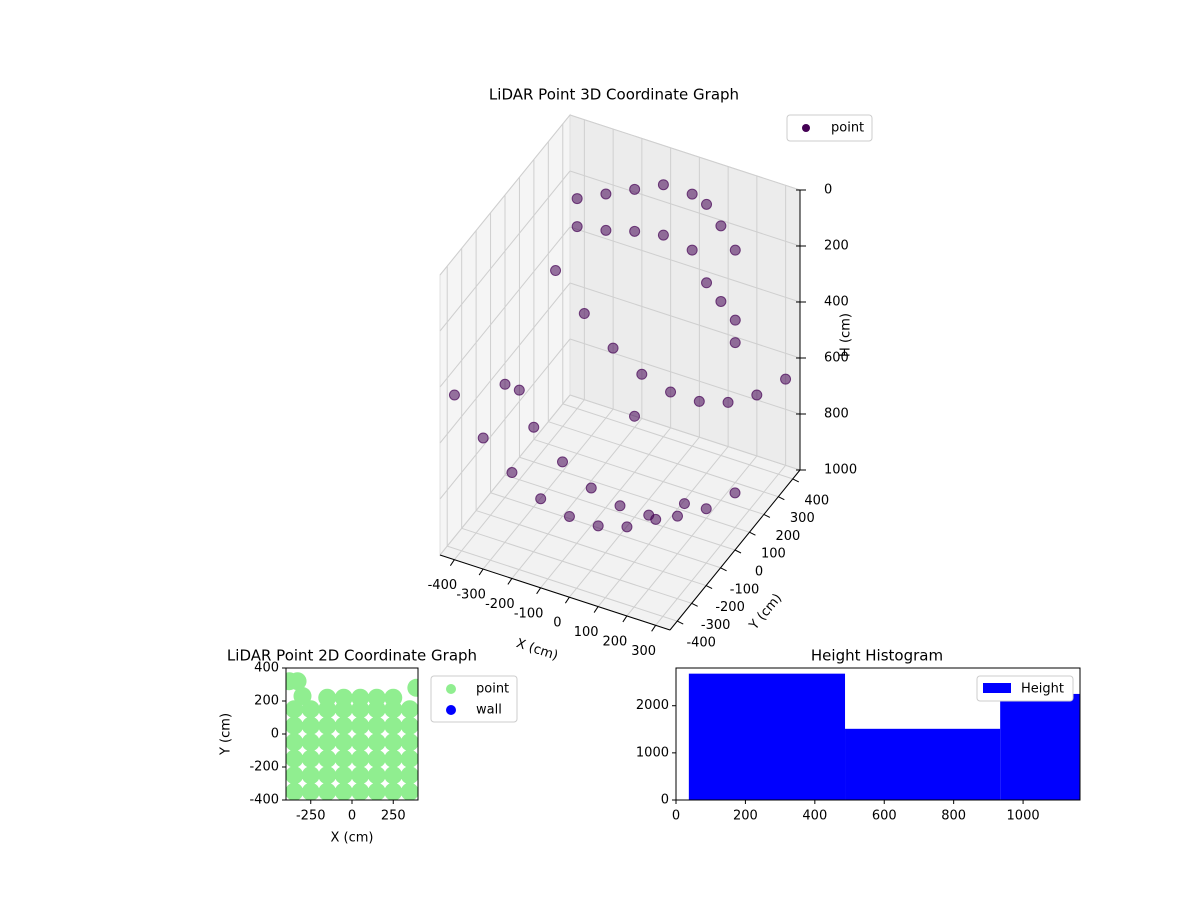  Describe the element at coordinates (1023, 816) in the screenshot. I see `x-tick-label: 1000` at that location.